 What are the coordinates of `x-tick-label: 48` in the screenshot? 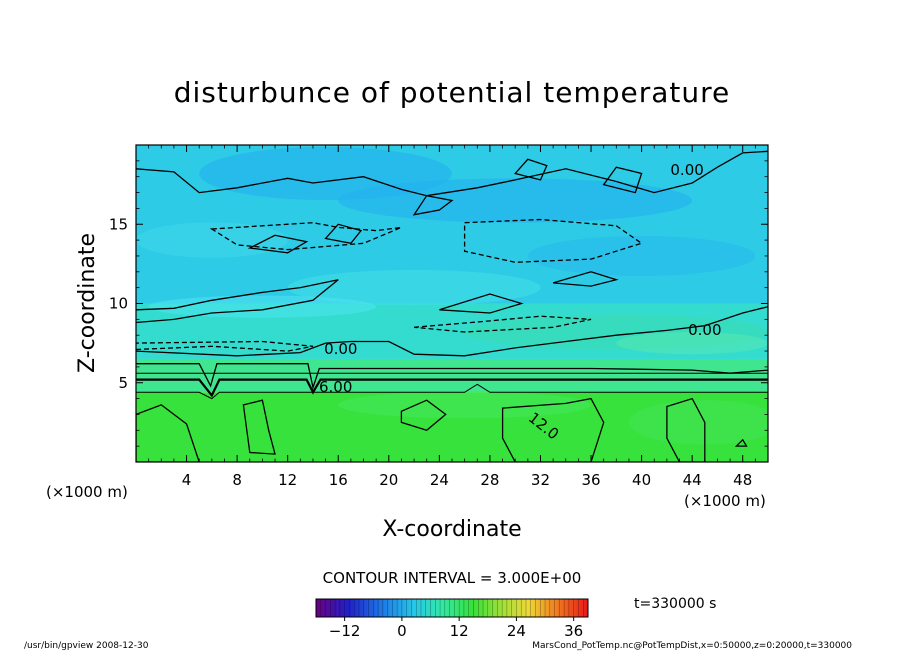 It's located at (742, 480).